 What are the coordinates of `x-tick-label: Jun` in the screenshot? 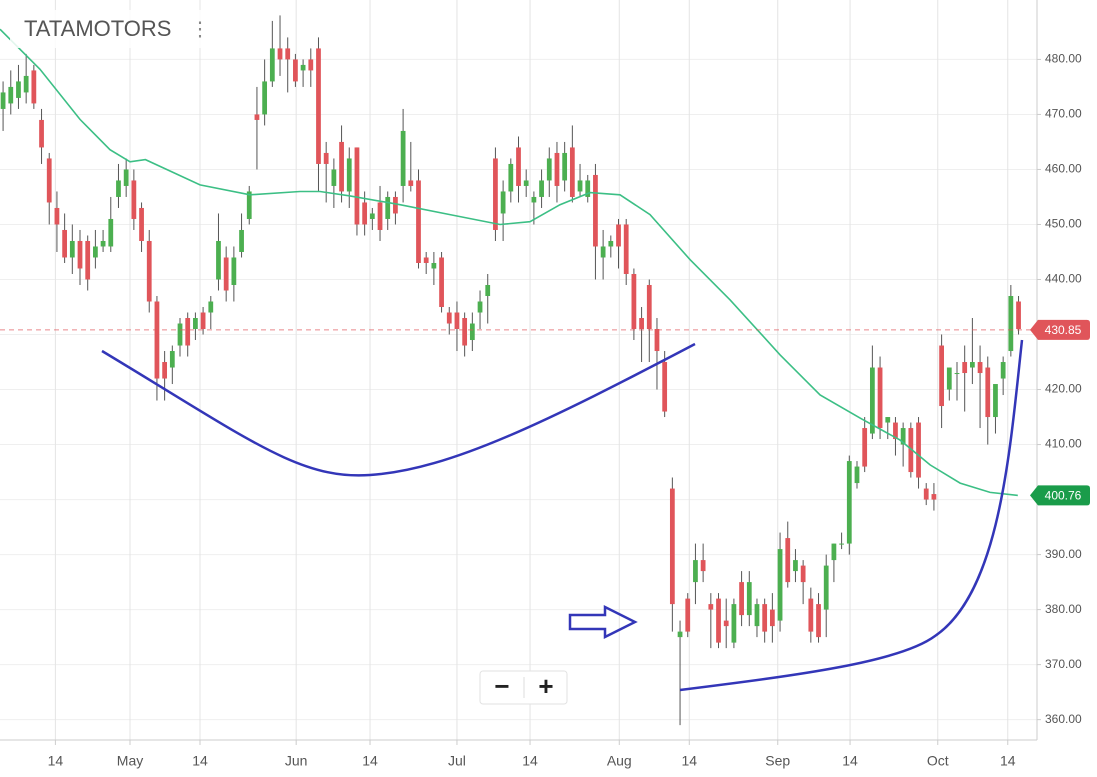 It's located at (296, 761).